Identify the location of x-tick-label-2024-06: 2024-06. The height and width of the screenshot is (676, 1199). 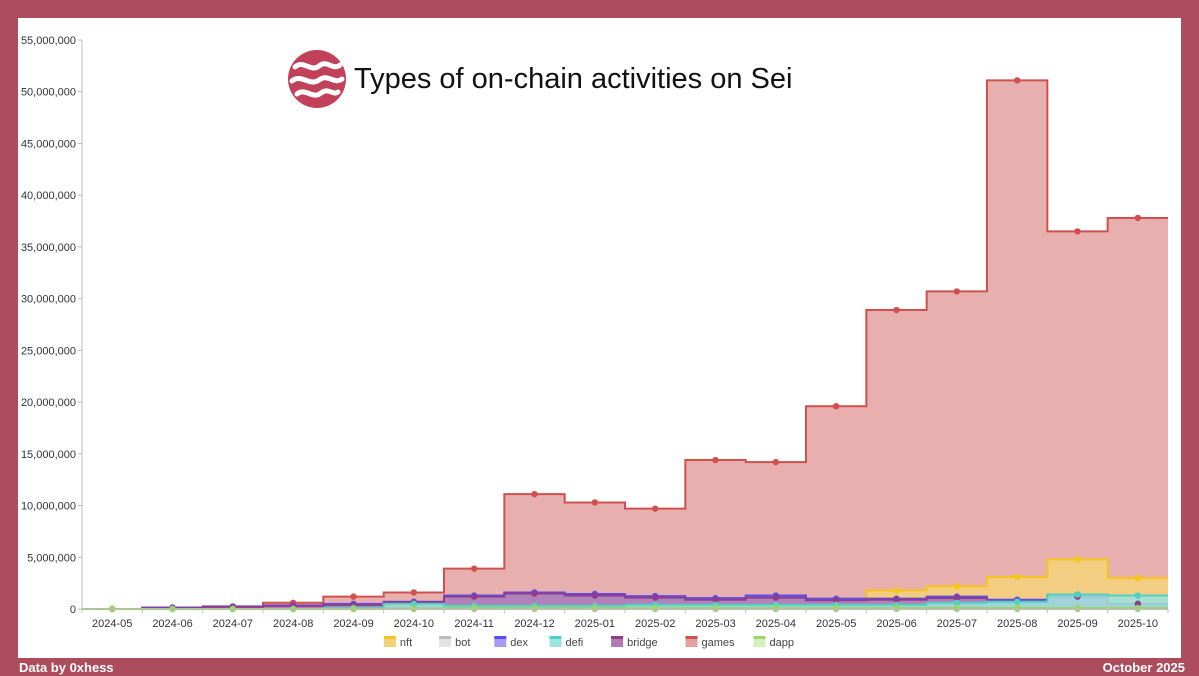
(172, 624).